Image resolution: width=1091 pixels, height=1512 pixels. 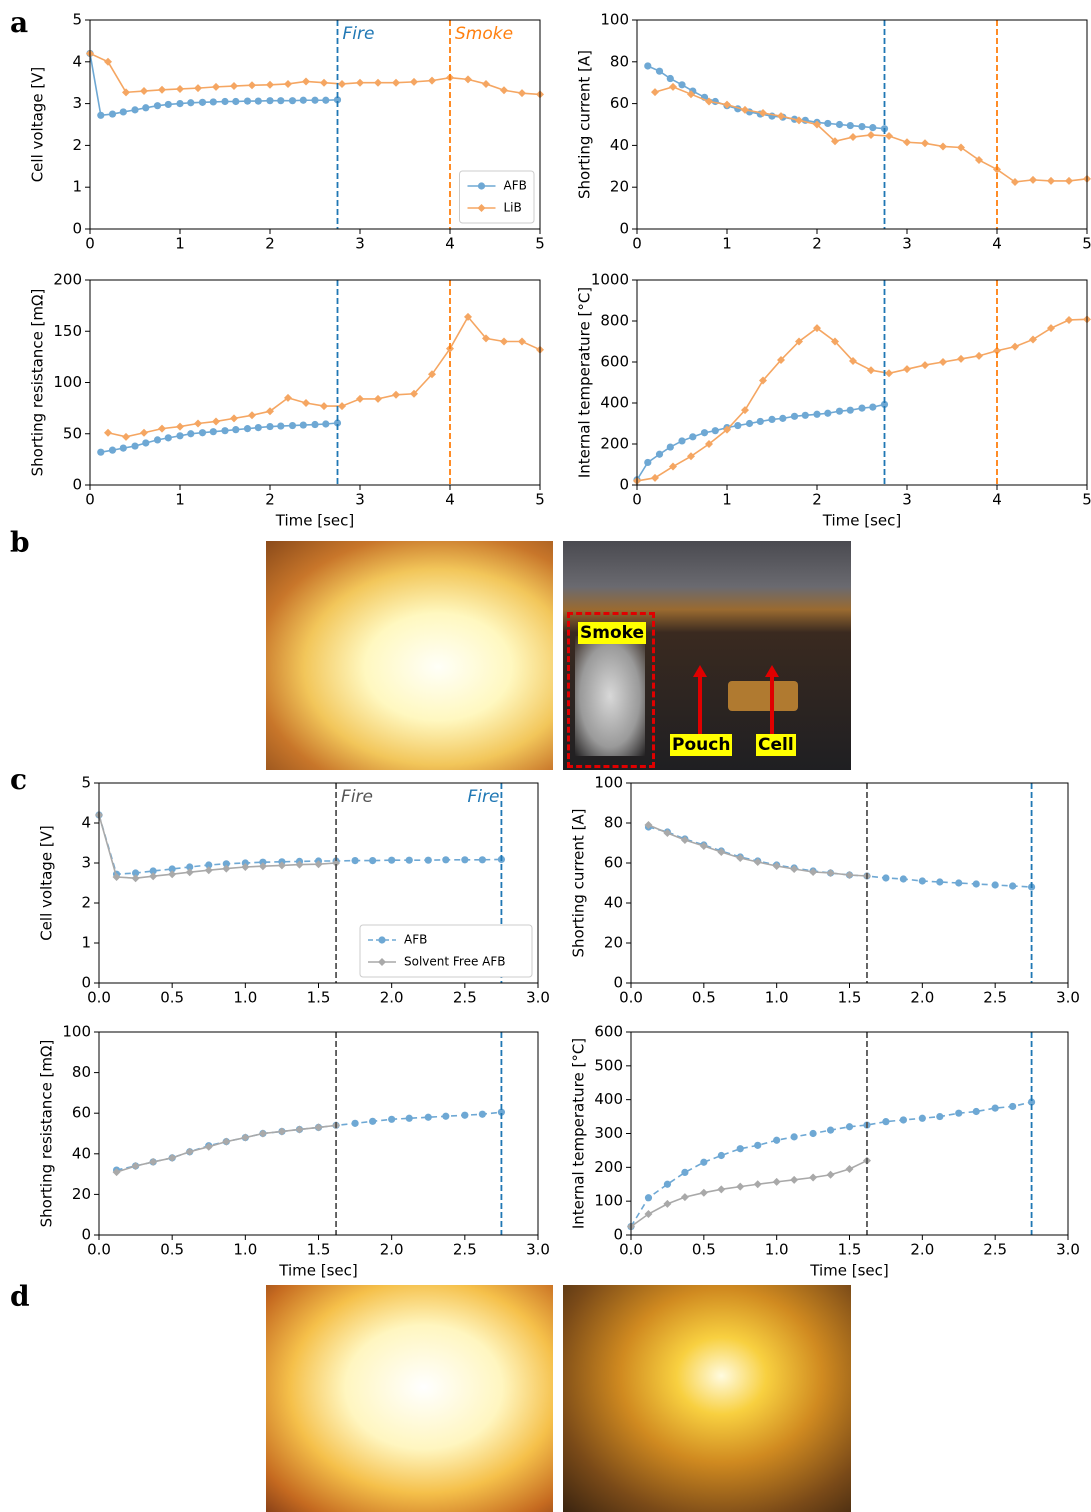 I want to click on x-tick-label: 2.0, so click(x=392, y=998).